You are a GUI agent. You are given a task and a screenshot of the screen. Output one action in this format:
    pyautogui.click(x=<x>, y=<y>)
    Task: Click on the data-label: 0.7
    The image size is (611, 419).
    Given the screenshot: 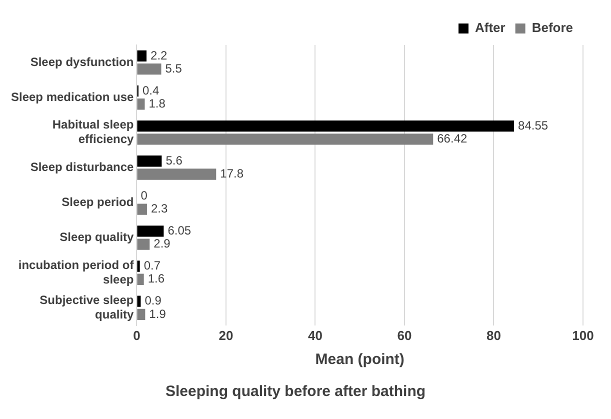 What is the action you would take?
    pyautogui.click(x=152, y=265)
    